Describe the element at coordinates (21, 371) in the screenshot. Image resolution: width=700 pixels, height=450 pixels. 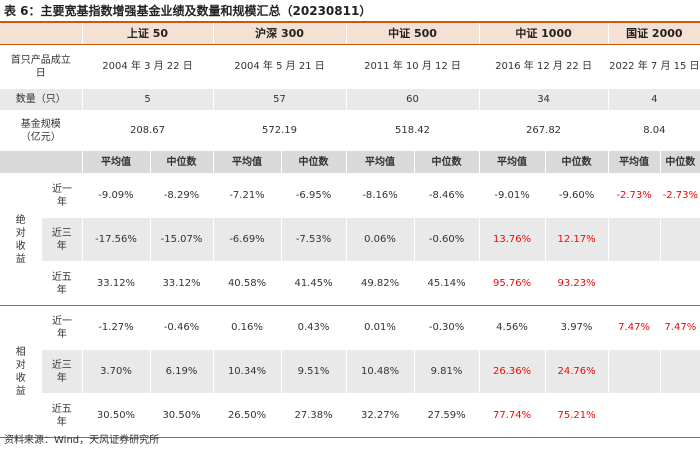
I see `group-label: 相对收益` at that location.